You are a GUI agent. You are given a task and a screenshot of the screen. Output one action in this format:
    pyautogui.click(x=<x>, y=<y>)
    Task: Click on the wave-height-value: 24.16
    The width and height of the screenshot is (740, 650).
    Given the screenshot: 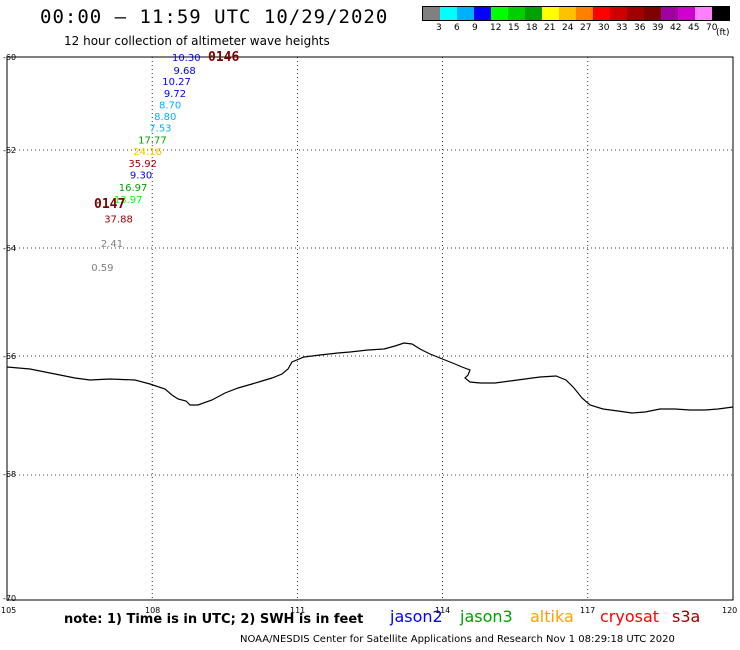 What is the action you would take?
    pyautogui.click(x=147, y=152)
    